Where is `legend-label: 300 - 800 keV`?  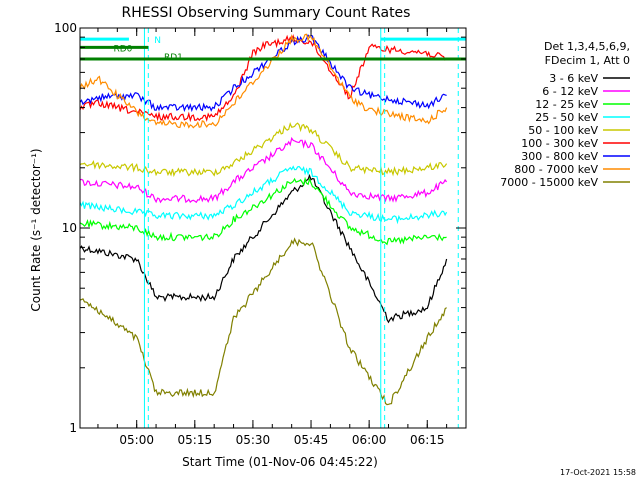
legend-label: 300 - 800 keV is located at coordinates (559, 156).